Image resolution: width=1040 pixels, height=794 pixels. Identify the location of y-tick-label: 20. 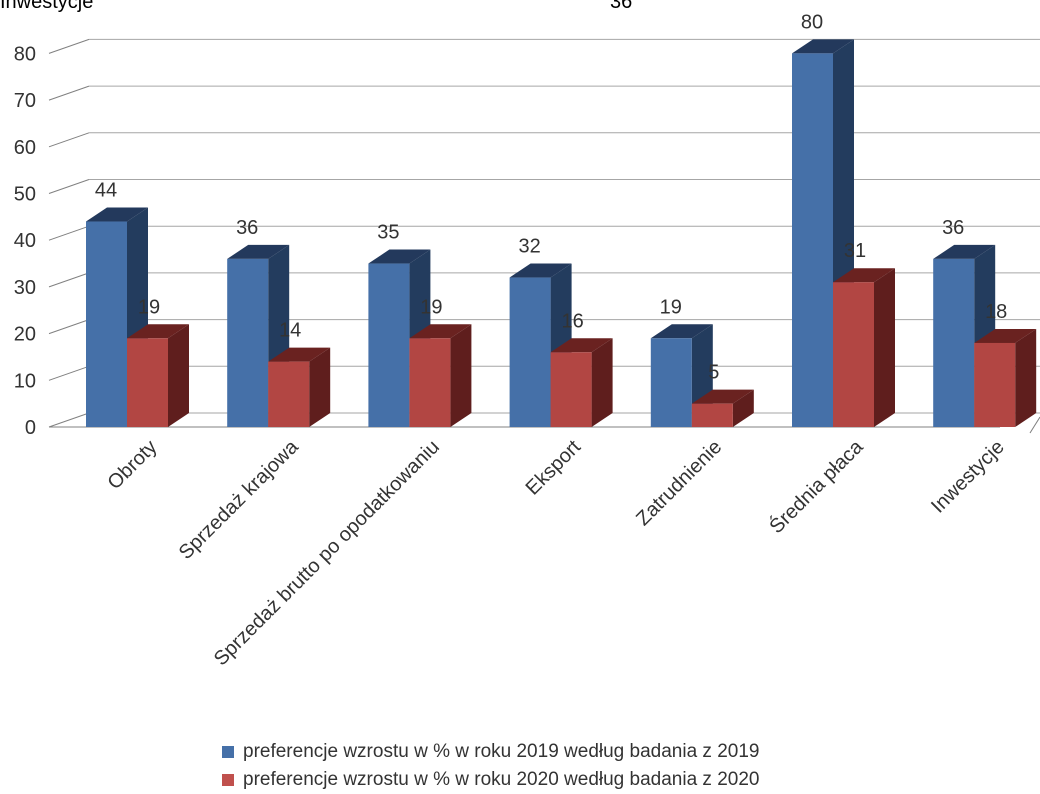
(25, 335).